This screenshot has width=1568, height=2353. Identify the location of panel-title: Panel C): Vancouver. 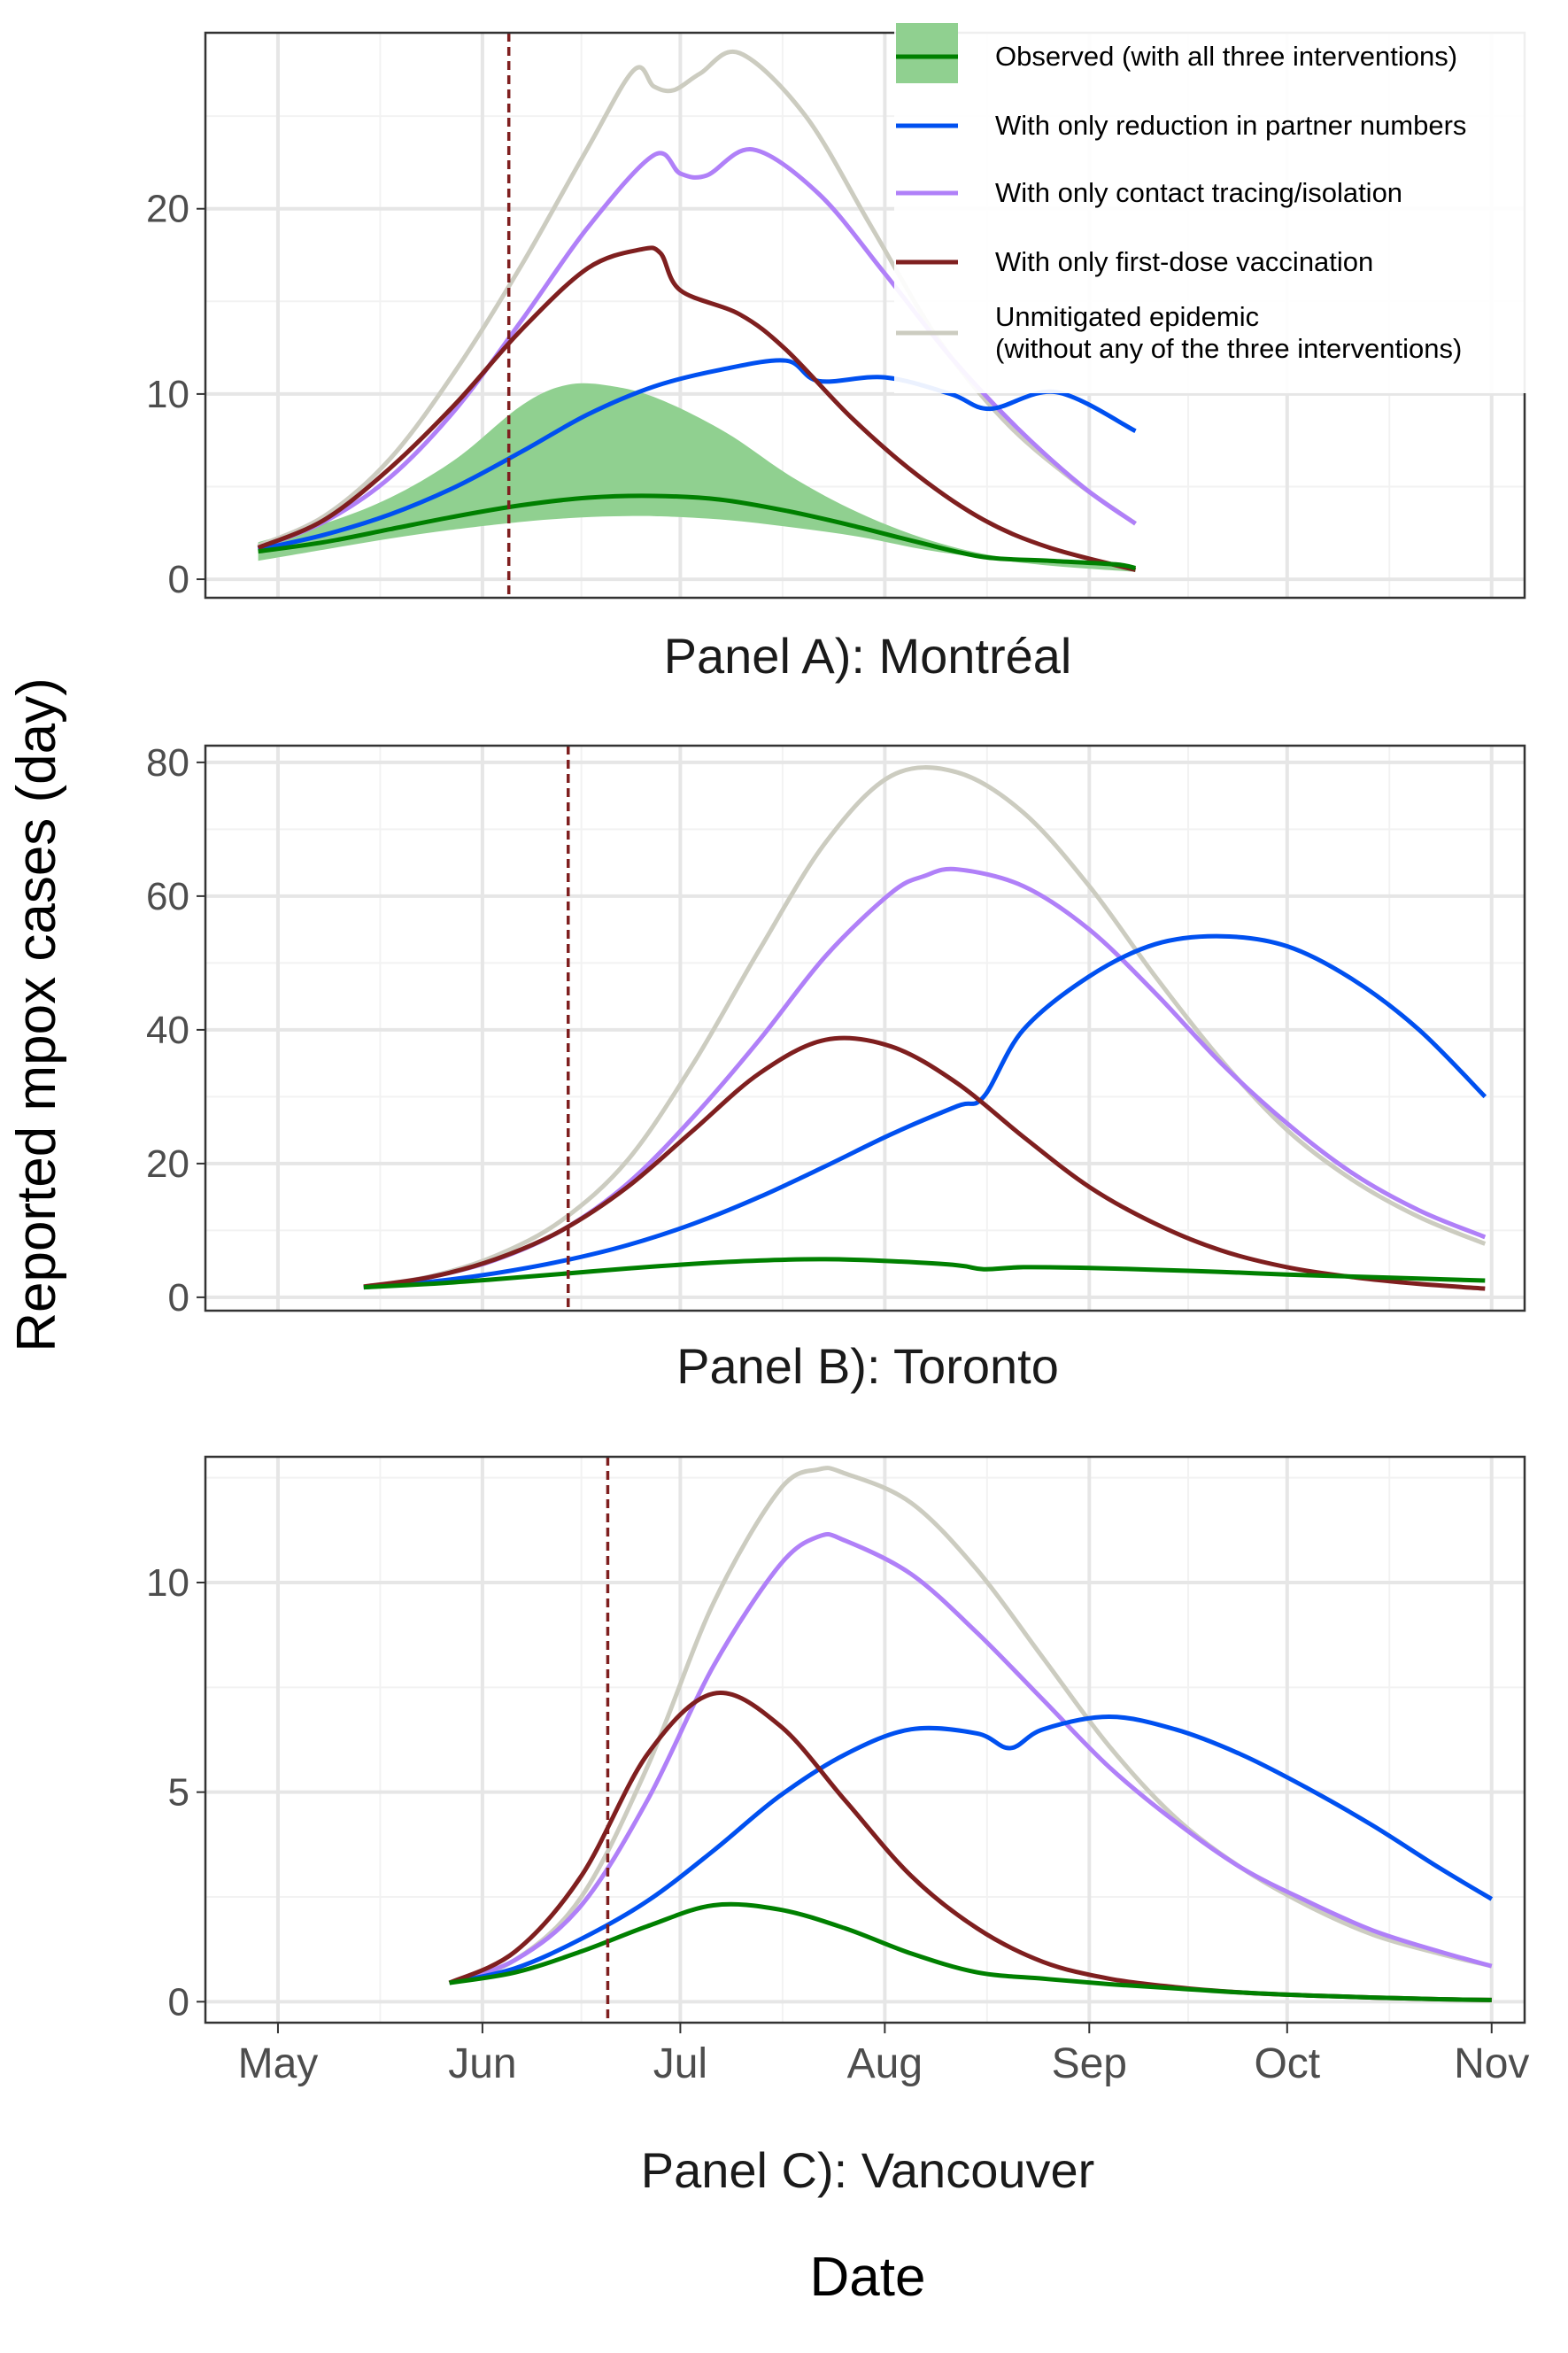
(868, 2170).